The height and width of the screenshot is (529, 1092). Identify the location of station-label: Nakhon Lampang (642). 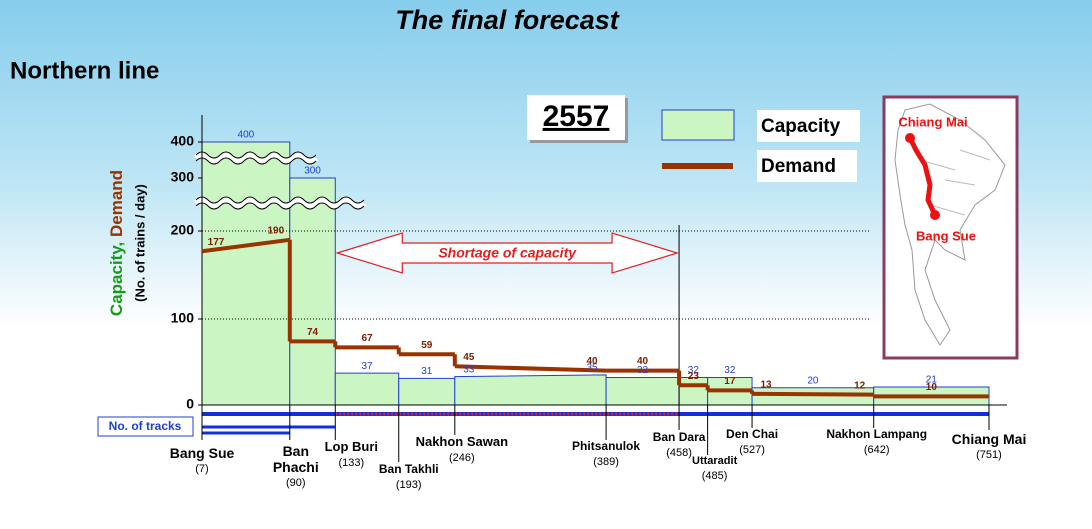
(877, 441).